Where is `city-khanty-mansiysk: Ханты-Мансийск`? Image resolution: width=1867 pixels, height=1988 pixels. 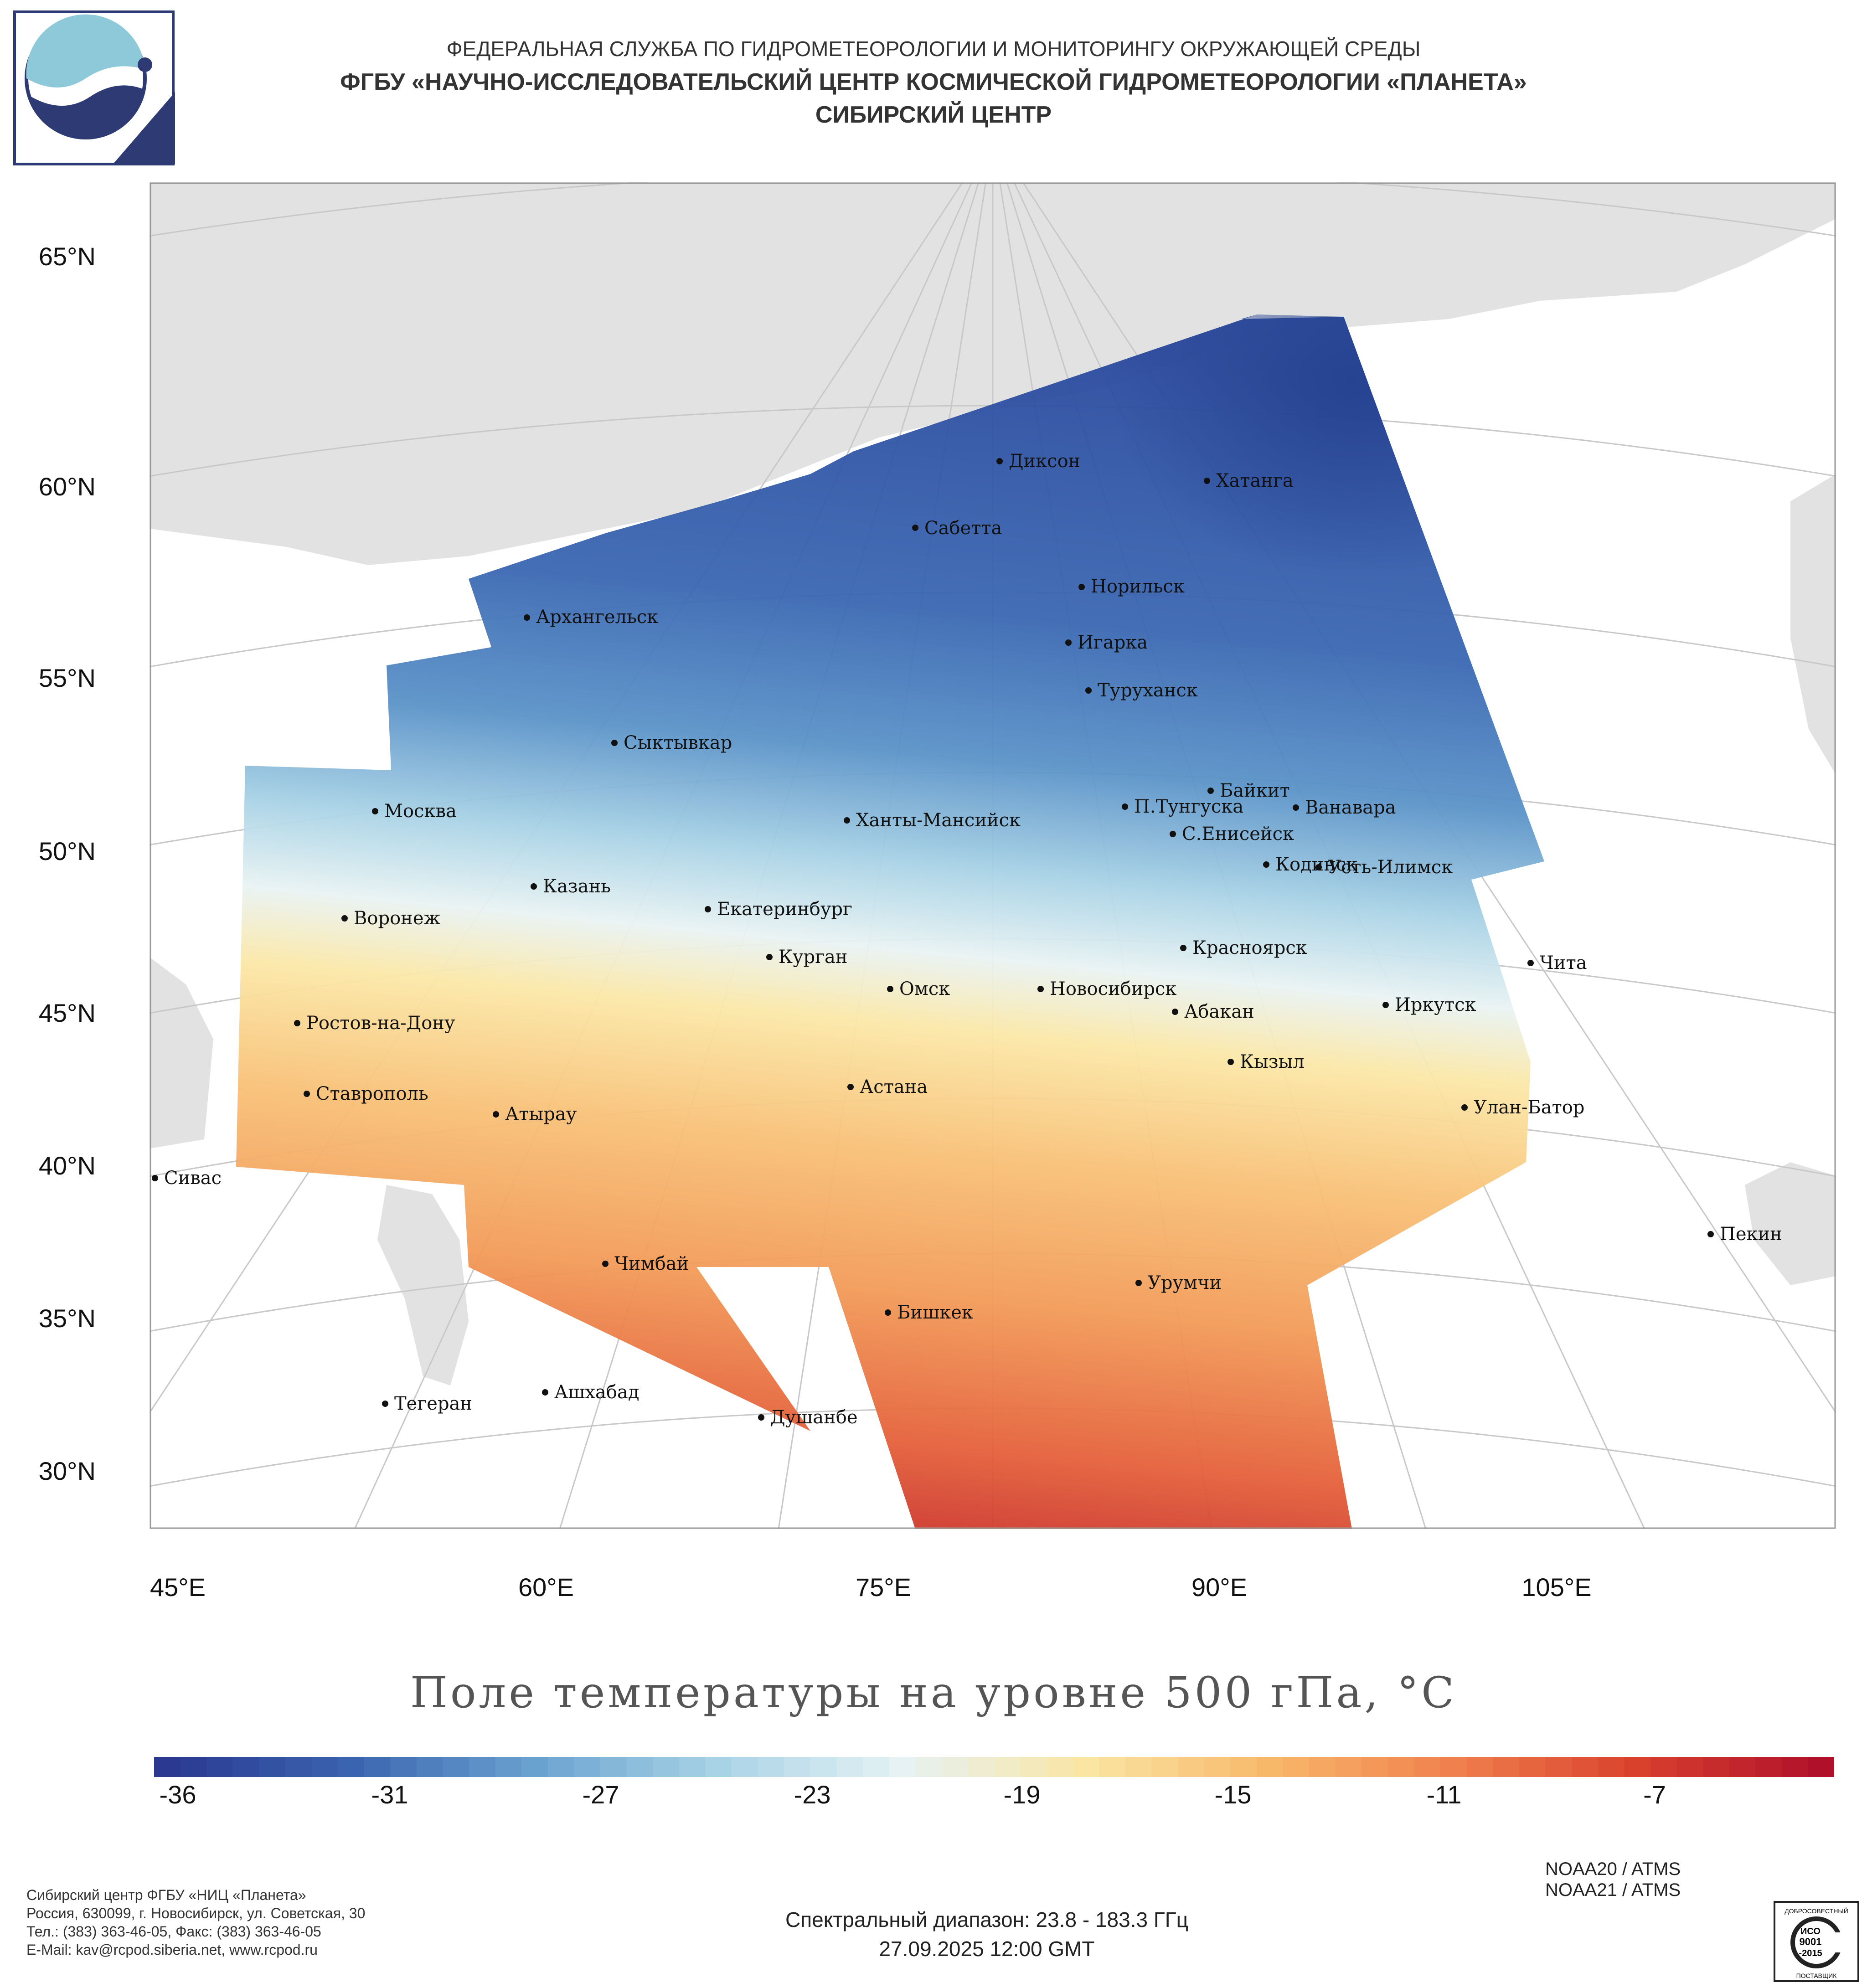 city-khanty-mansiysk: Ханты-Мансийск is located at coordinates (932, 820).